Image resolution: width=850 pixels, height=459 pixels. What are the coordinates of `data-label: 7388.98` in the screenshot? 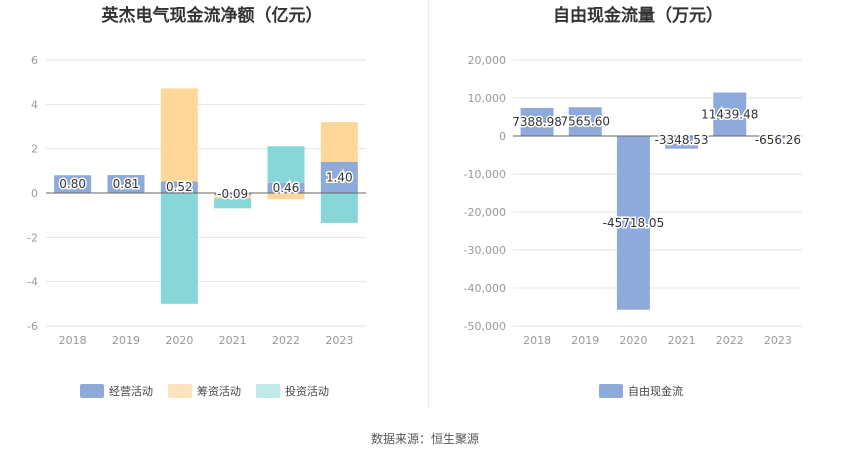 It's located at (537, 122).